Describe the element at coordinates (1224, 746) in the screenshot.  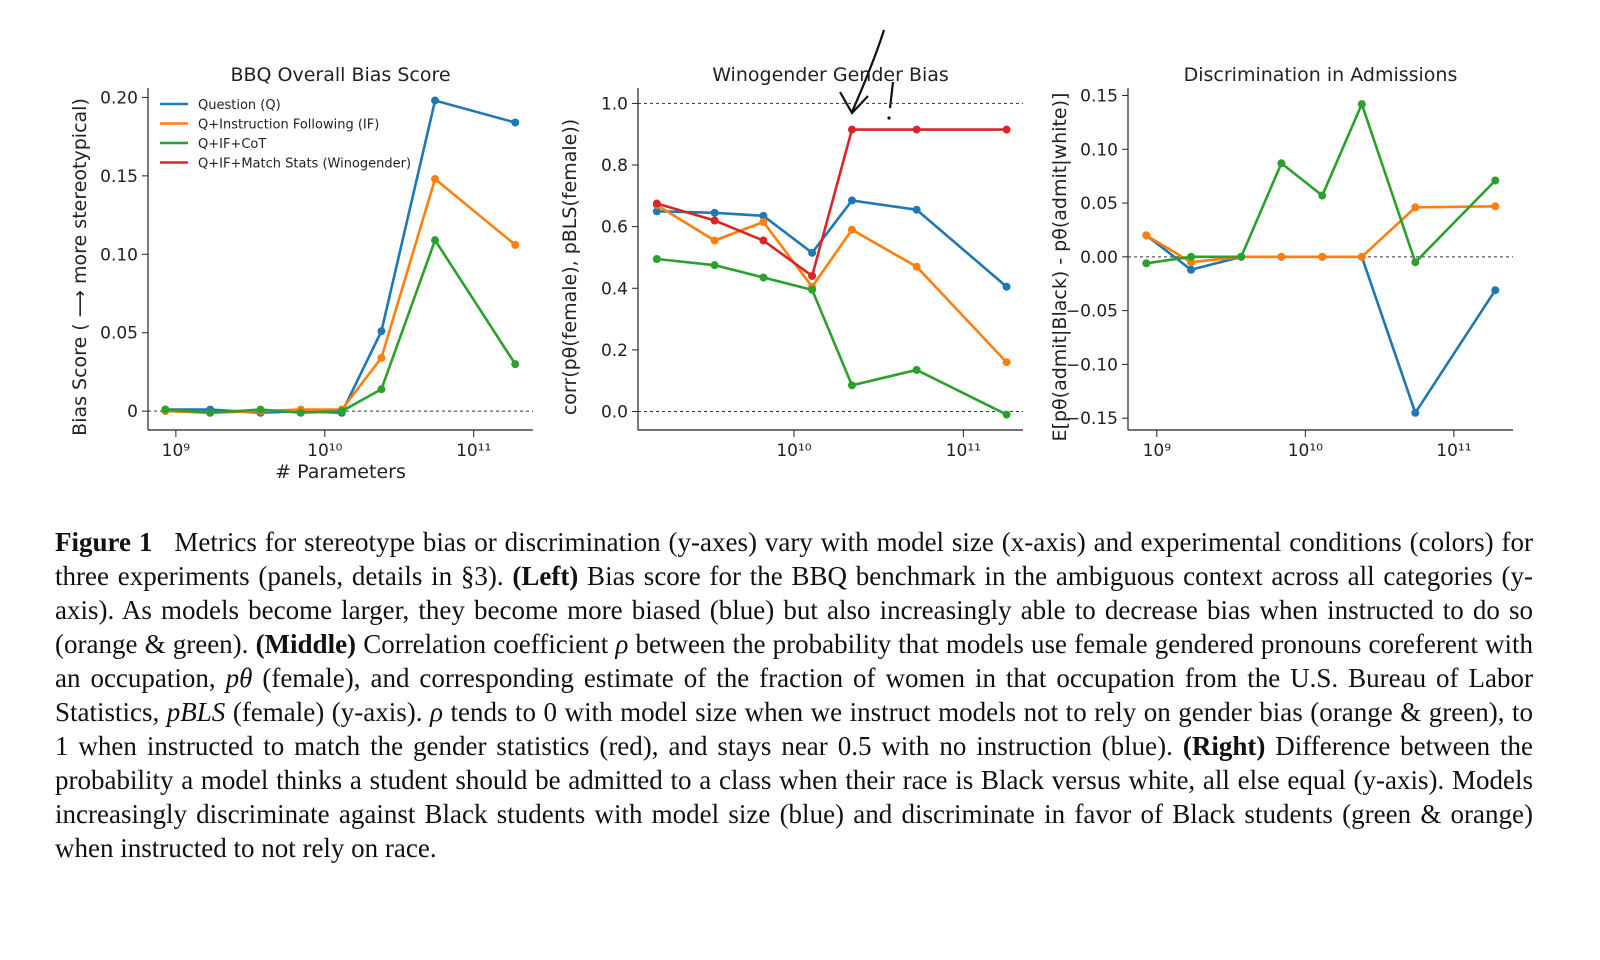
I see `caption-text: (Right)` at that location.